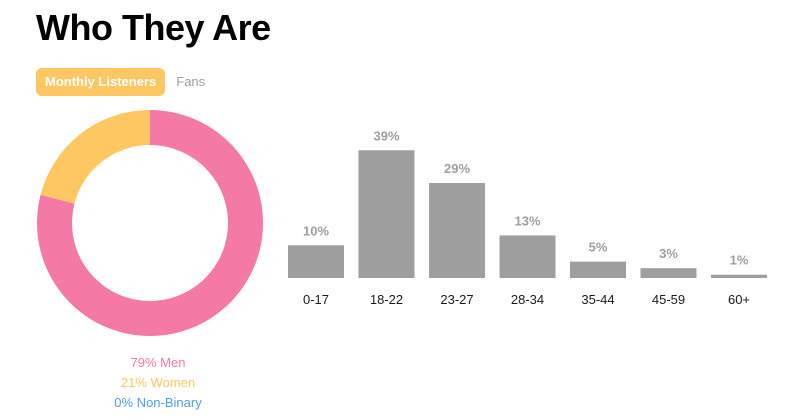 This screenshot has width=800, height=420. What do you see at coordinates (668, 253) in the screenshot?
I see `bar-value-label: 3%` at bounding box center [668, 253].